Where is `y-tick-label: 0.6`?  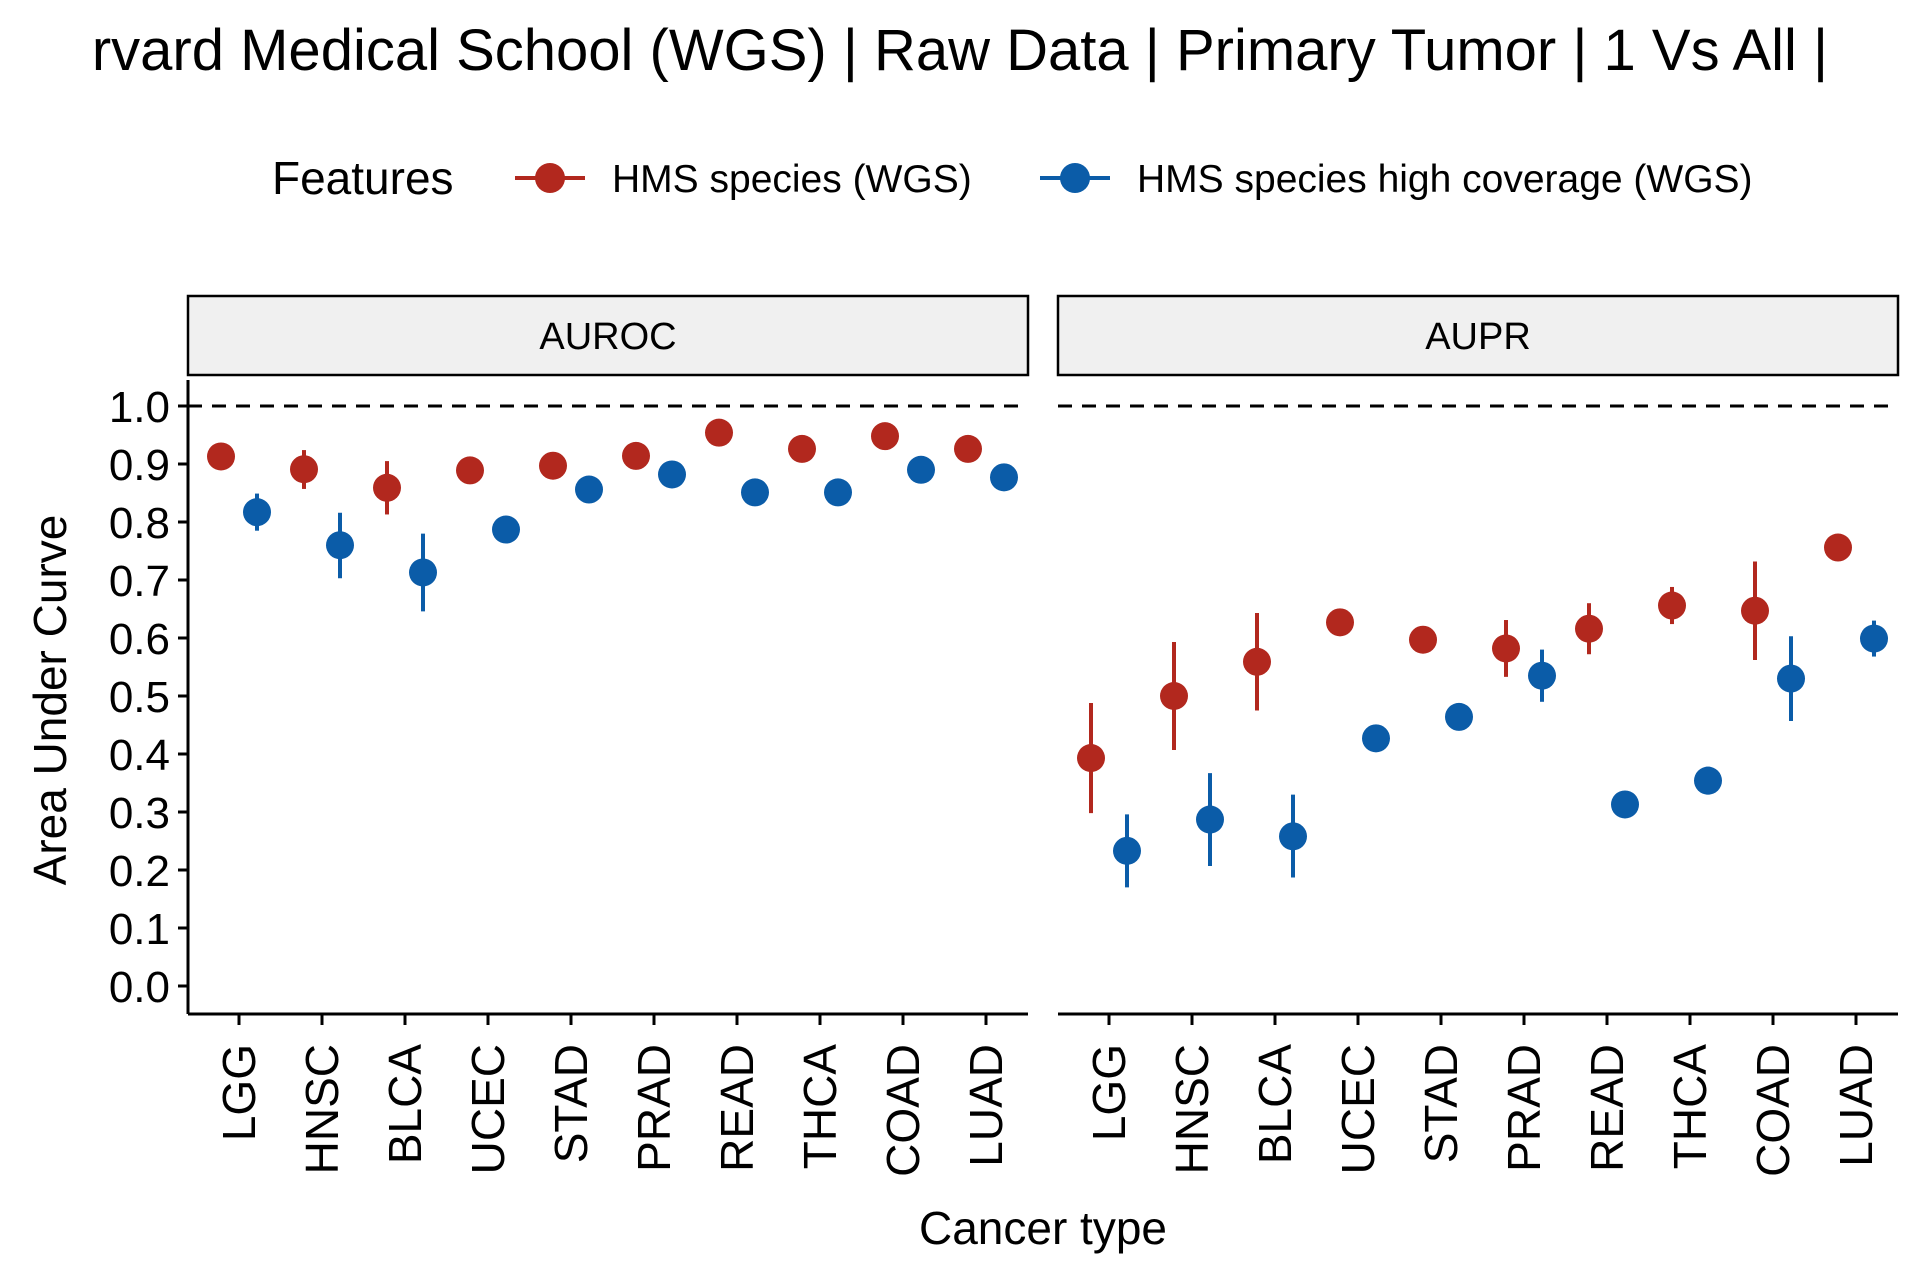
y-tick-label: 0.6 is located at coordinates (139, 639).